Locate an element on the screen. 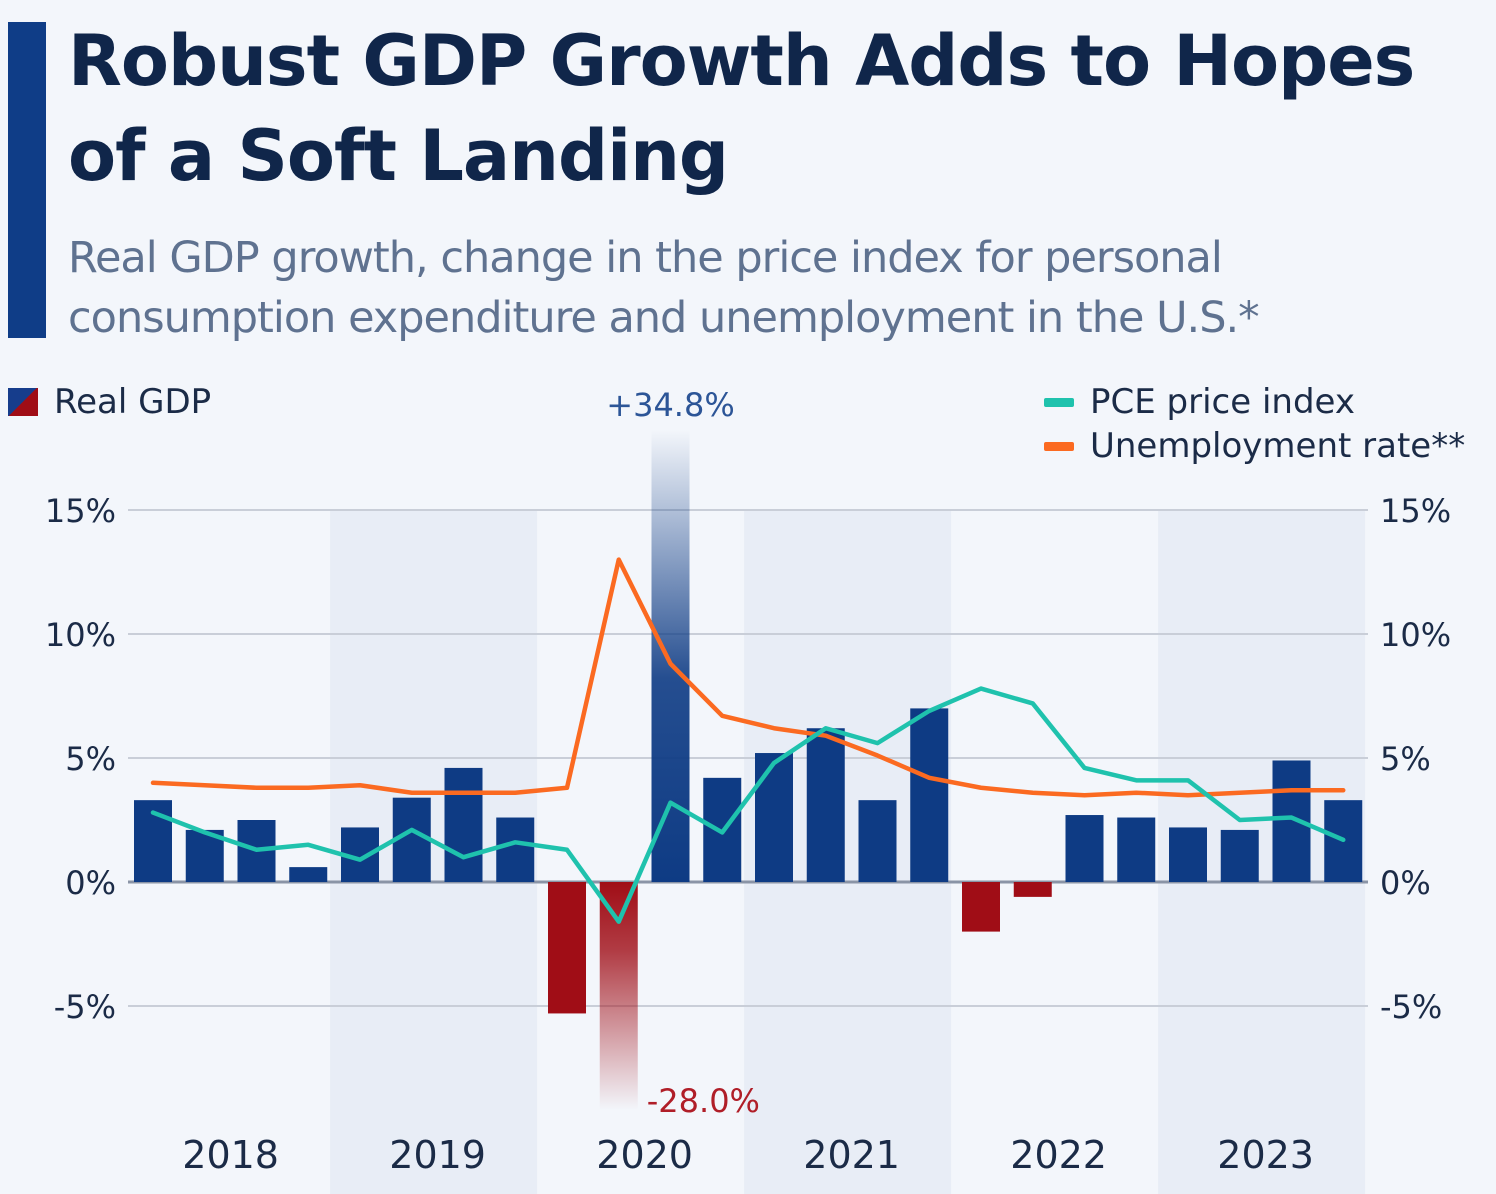 This screenshot has width=1496, height=1194. y-tick-label-right: 10% is located at coordinates (1415, 635).